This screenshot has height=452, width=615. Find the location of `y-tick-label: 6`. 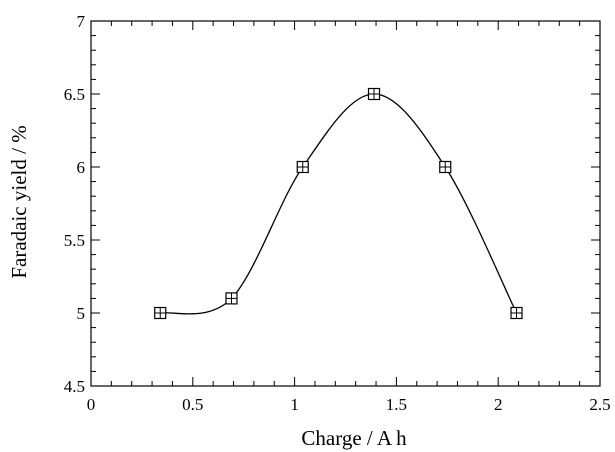

y-tick-label: 6 is located at coordinates (81, 167).